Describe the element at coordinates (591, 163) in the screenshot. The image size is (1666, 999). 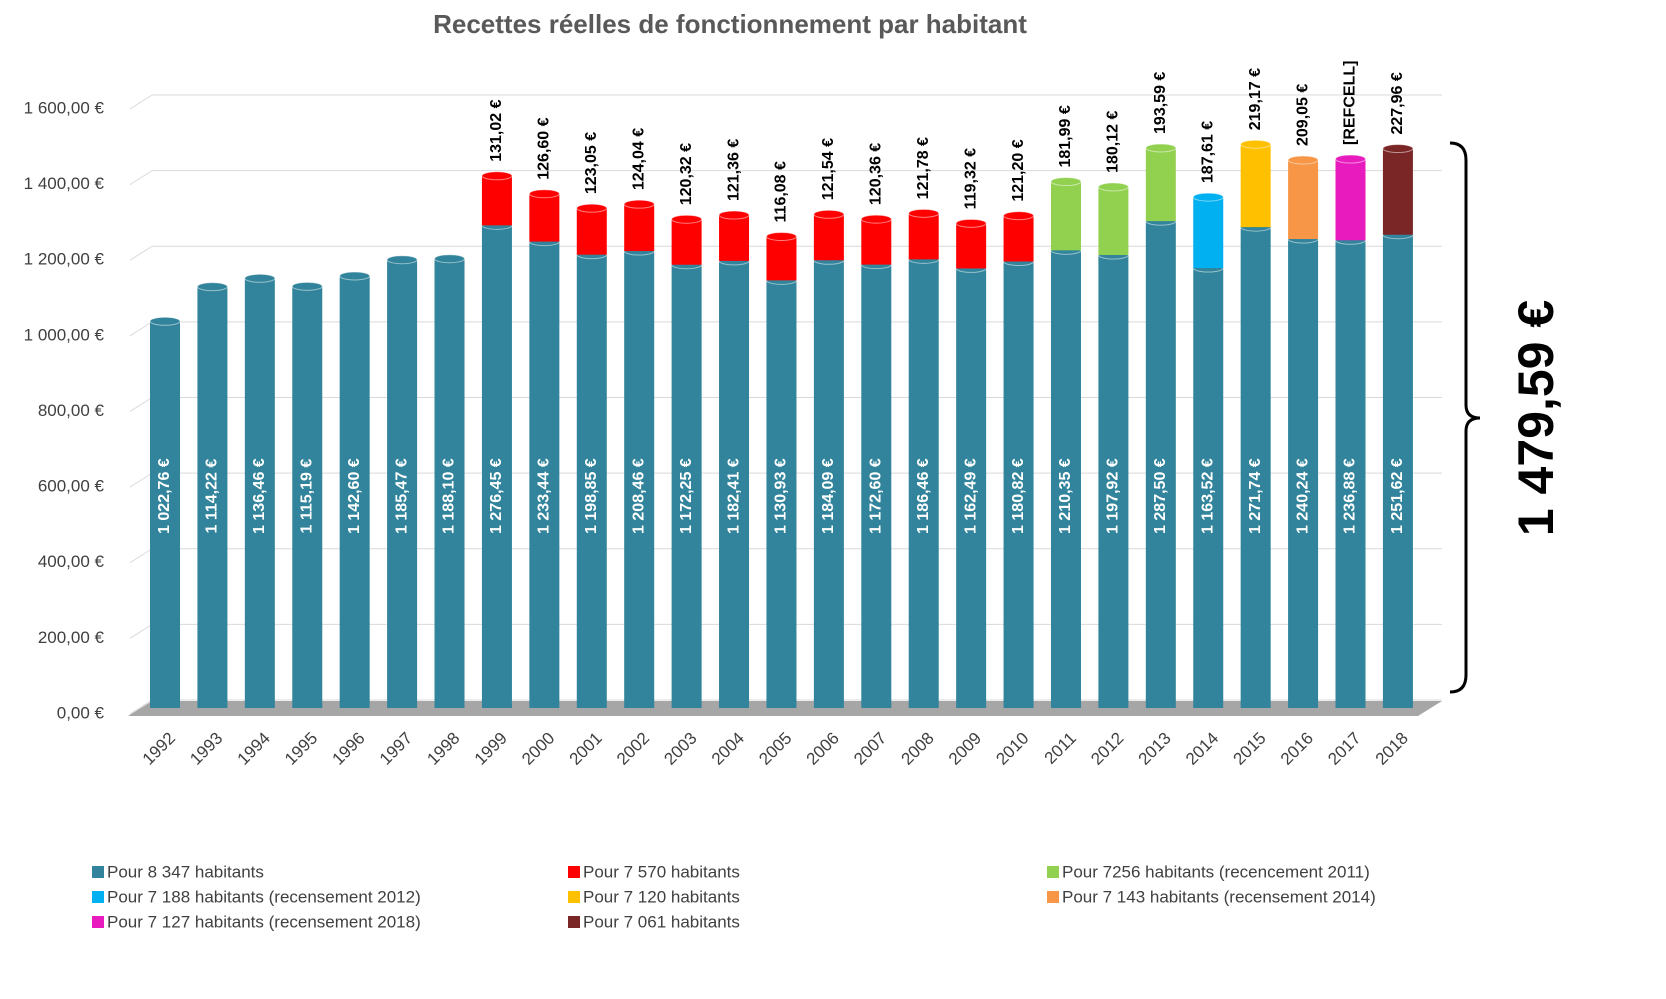
I see `value-label: 123,05 €` at that location.